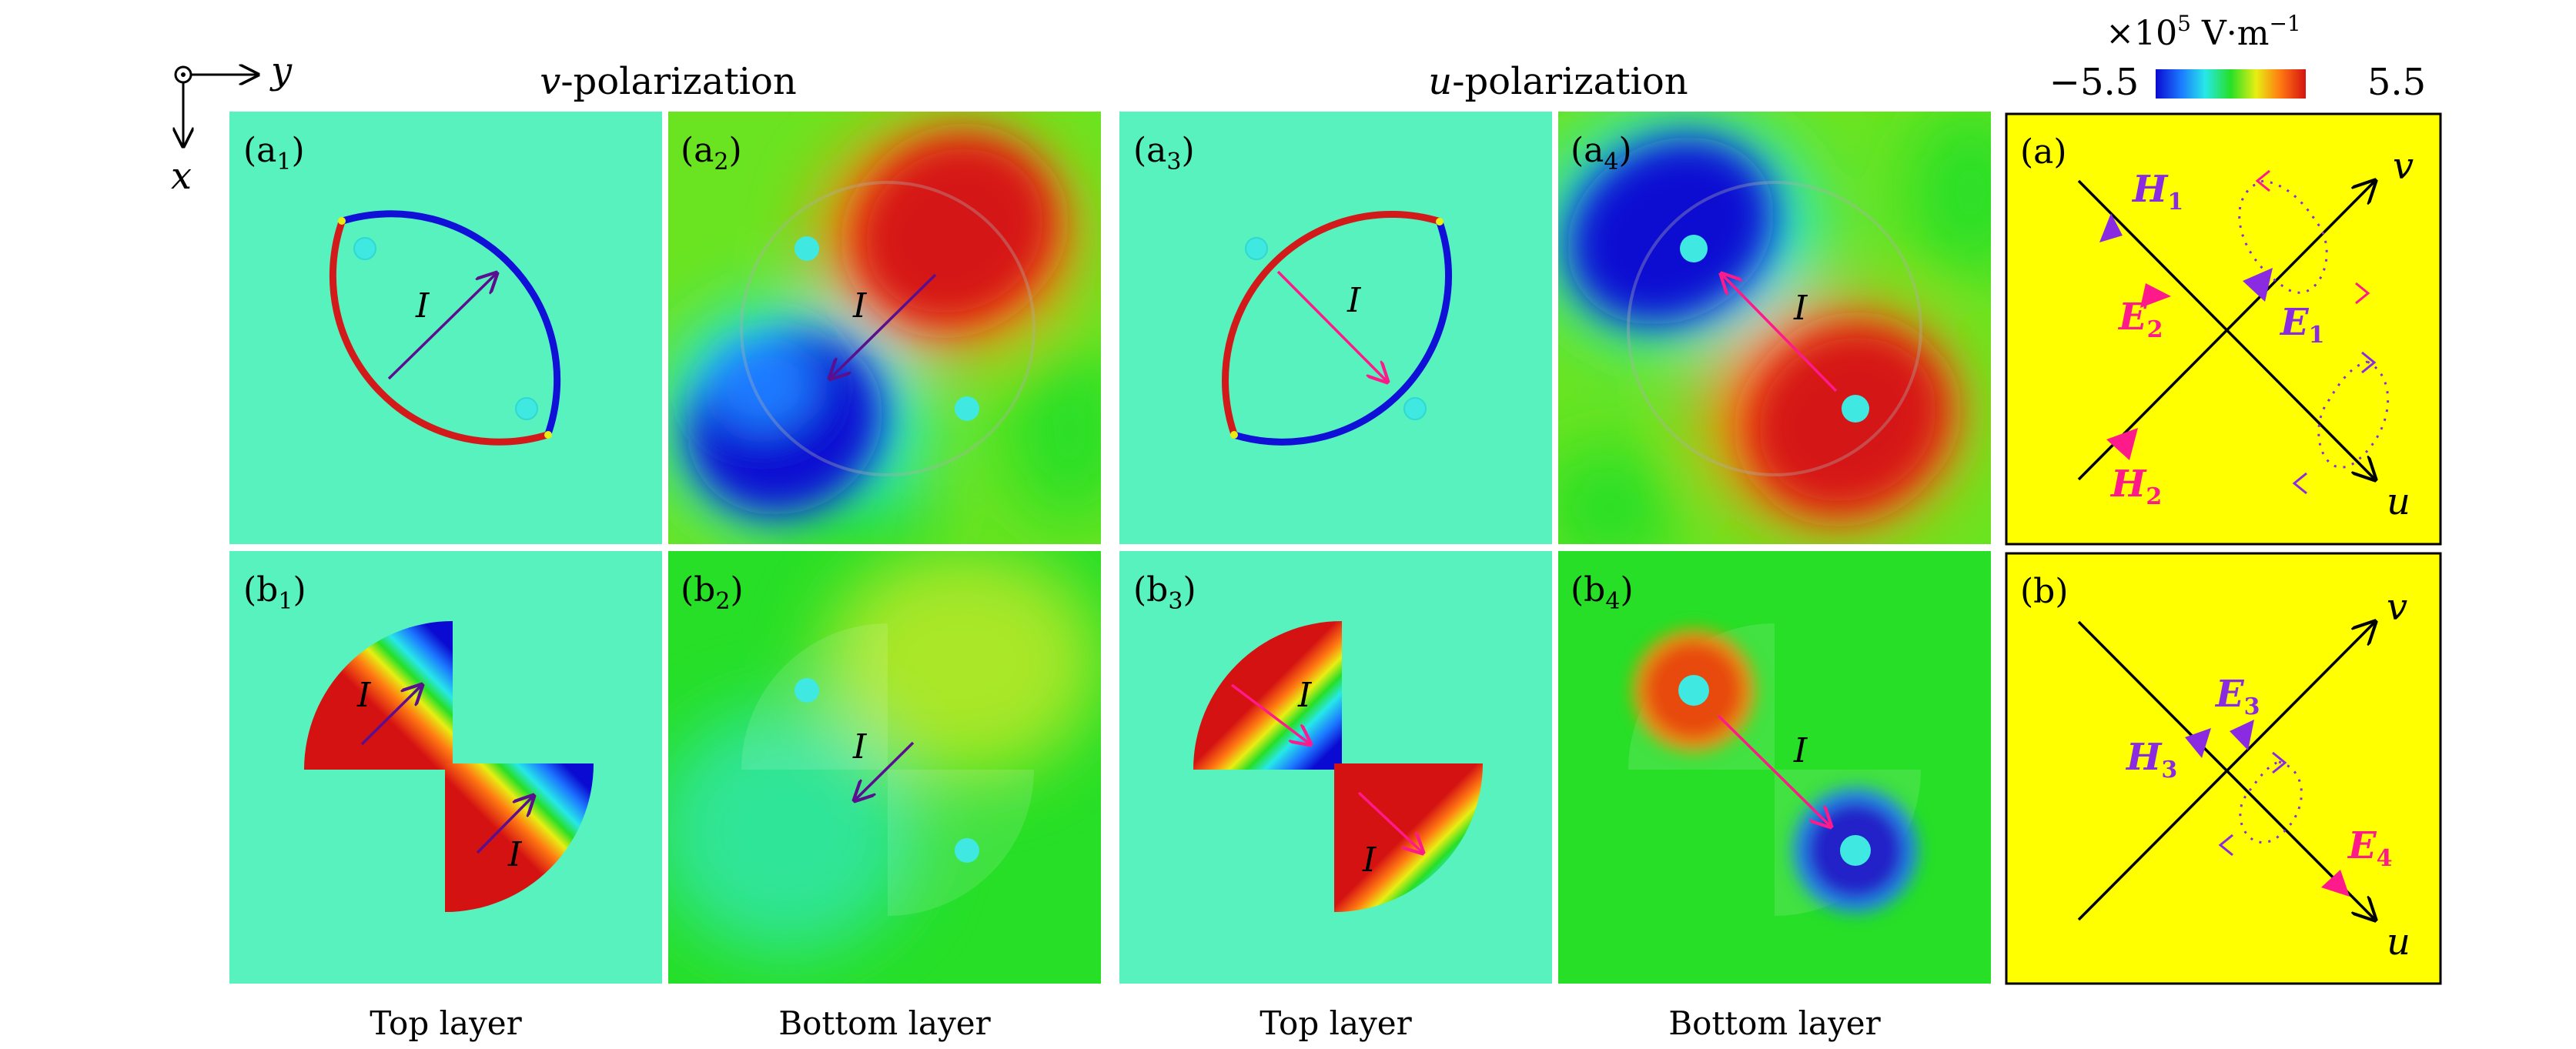 The image size is (2576, 1049). What do you see at coordinates (2122, 444) in the screenshot?
I see `H2-arrowhead` at bounding box center [2122, 444].